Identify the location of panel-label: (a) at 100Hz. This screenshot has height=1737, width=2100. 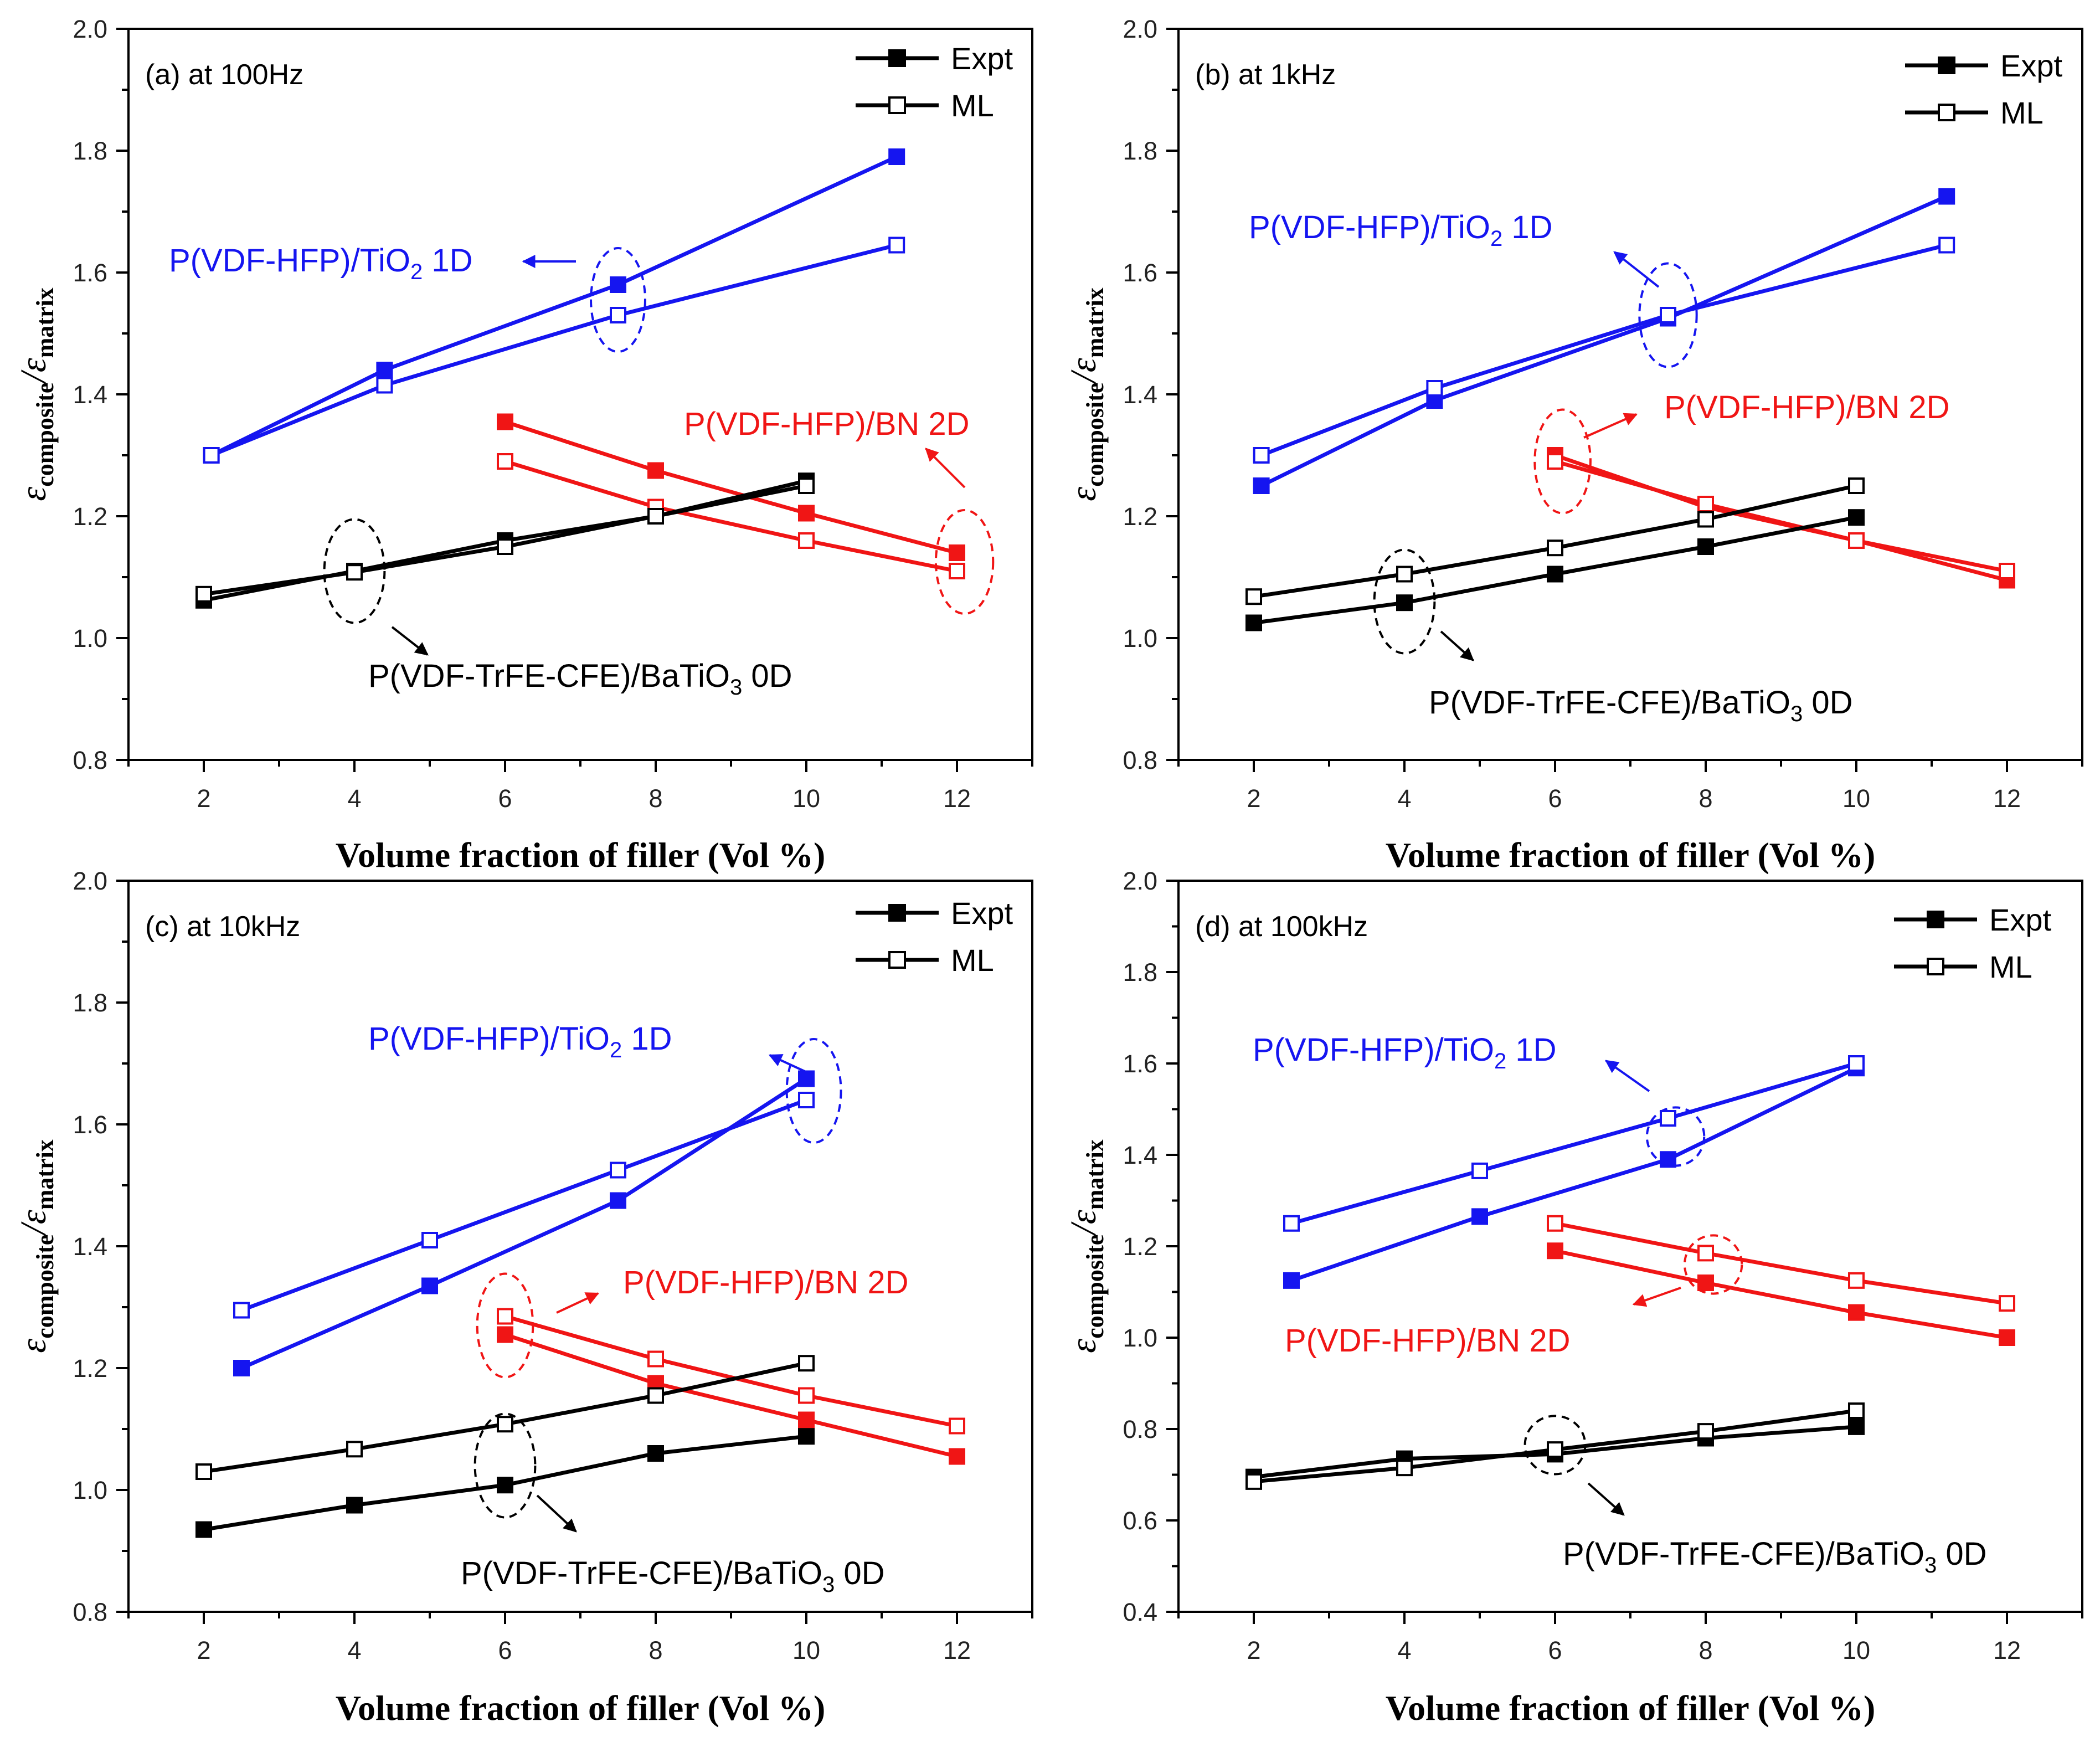
(224, 75).